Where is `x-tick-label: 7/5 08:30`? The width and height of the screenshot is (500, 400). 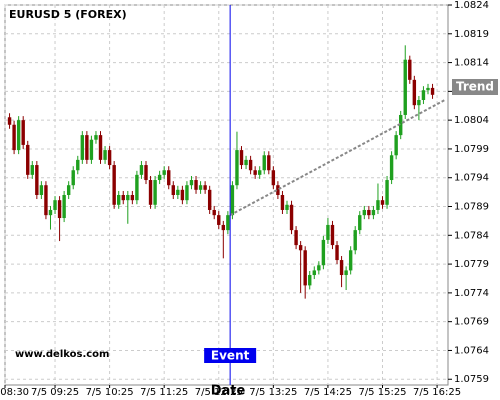 x-tick-label: 7/5 08:30 is located at coordinates (14, 392).